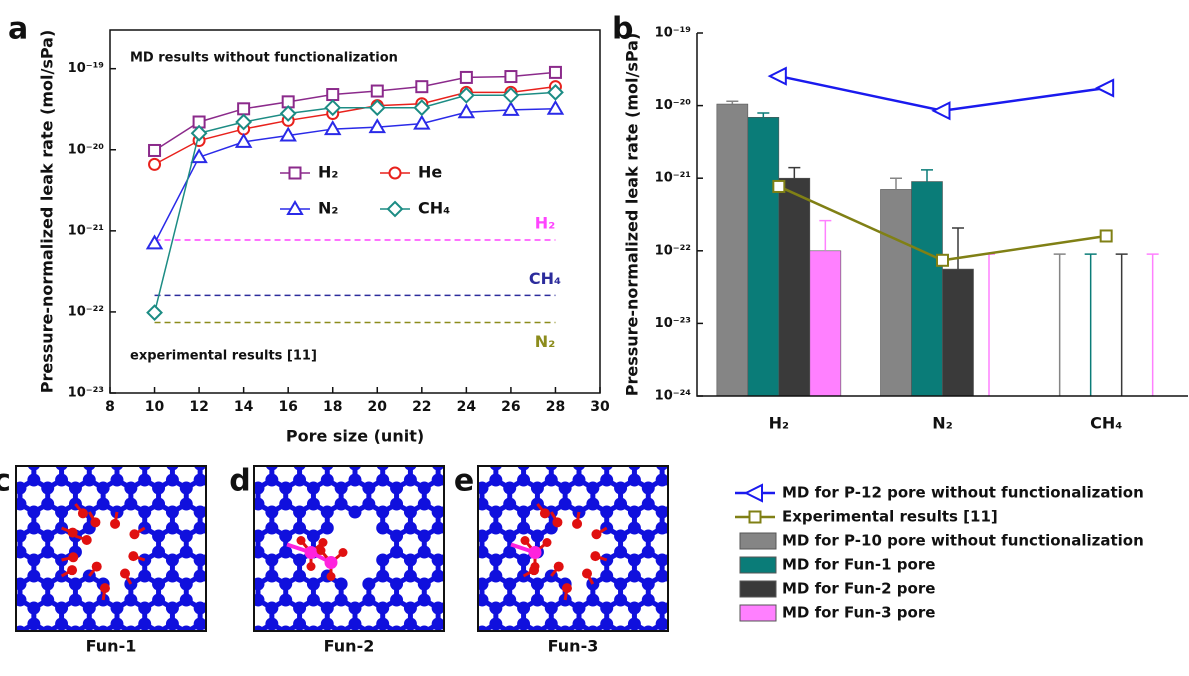 This screenshot has height=676, width=1189. I want to click on series-line, so click(354, 176).